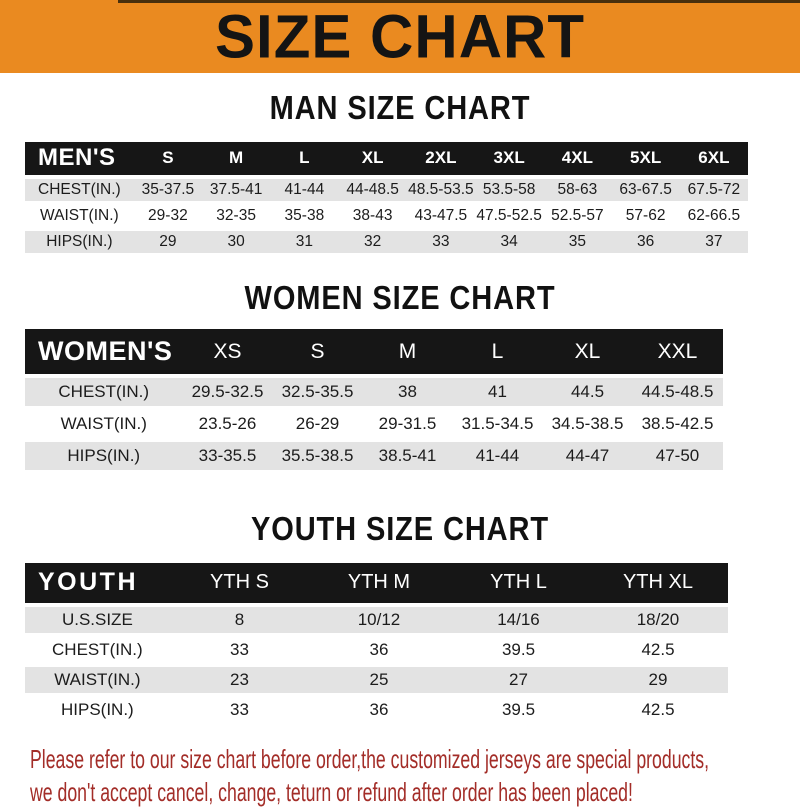 The image size is (800, 809). I want to click on value-cell: 35.5-38.5, so click(317, 456).